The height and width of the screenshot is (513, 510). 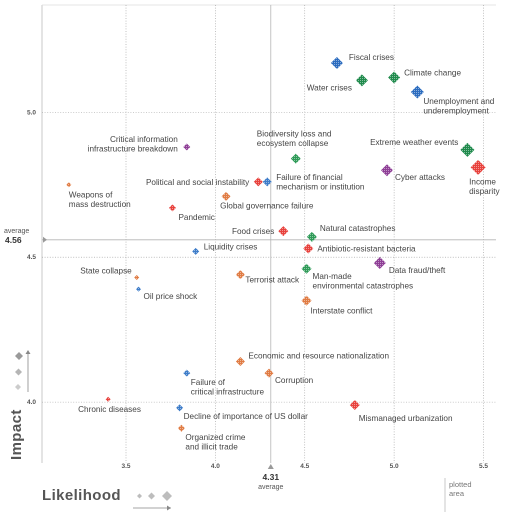 I want to click on x-tick-label: 4.0, so click(x=215, y=466).